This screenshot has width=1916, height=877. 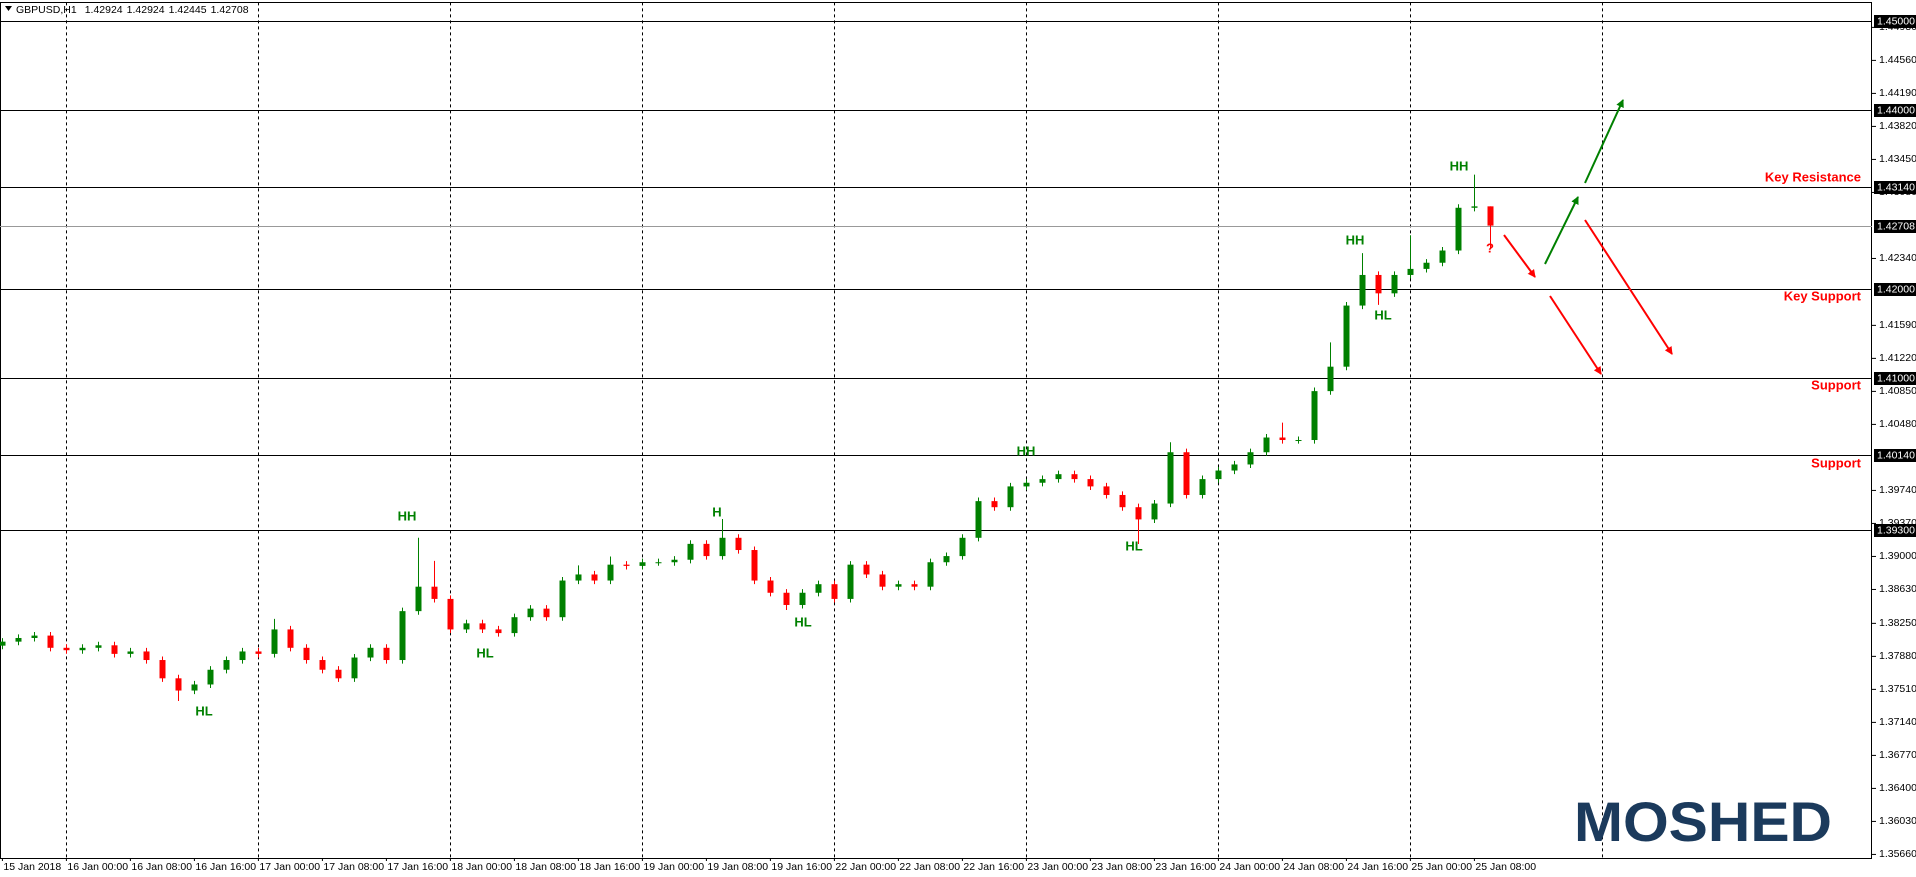 I want to click on x-tick-label: 18 Jan 16:00, so click(x=609, y=867).